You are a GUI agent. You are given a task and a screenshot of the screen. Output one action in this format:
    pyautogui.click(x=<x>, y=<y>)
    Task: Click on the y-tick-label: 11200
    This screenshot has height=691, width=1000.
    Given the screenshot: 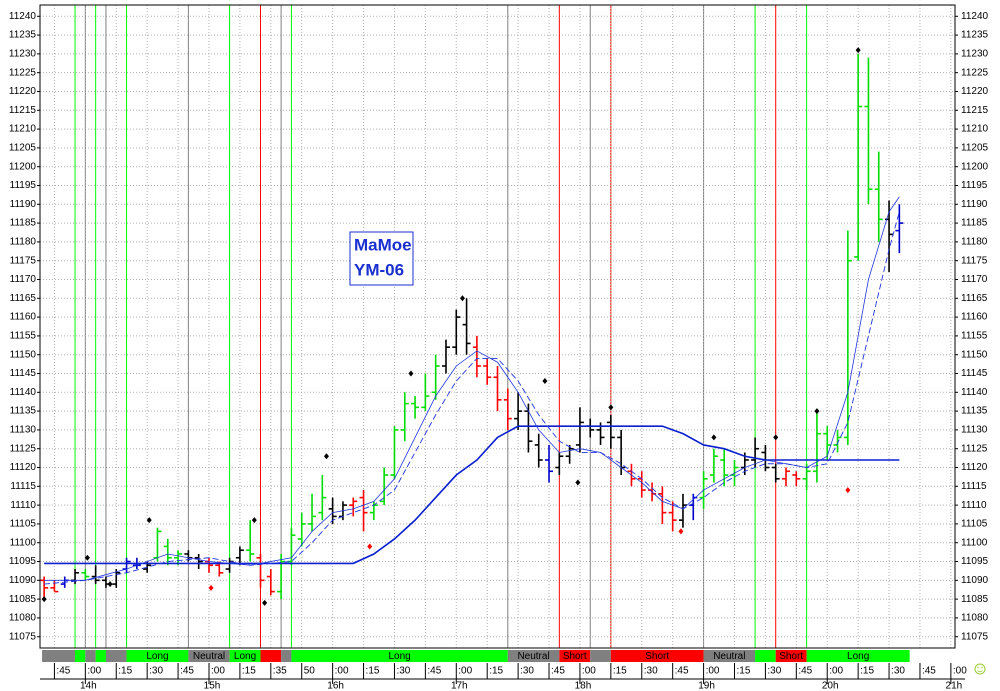 What is the action you would take?
    pyautogui.click(x=975, y=166)
    